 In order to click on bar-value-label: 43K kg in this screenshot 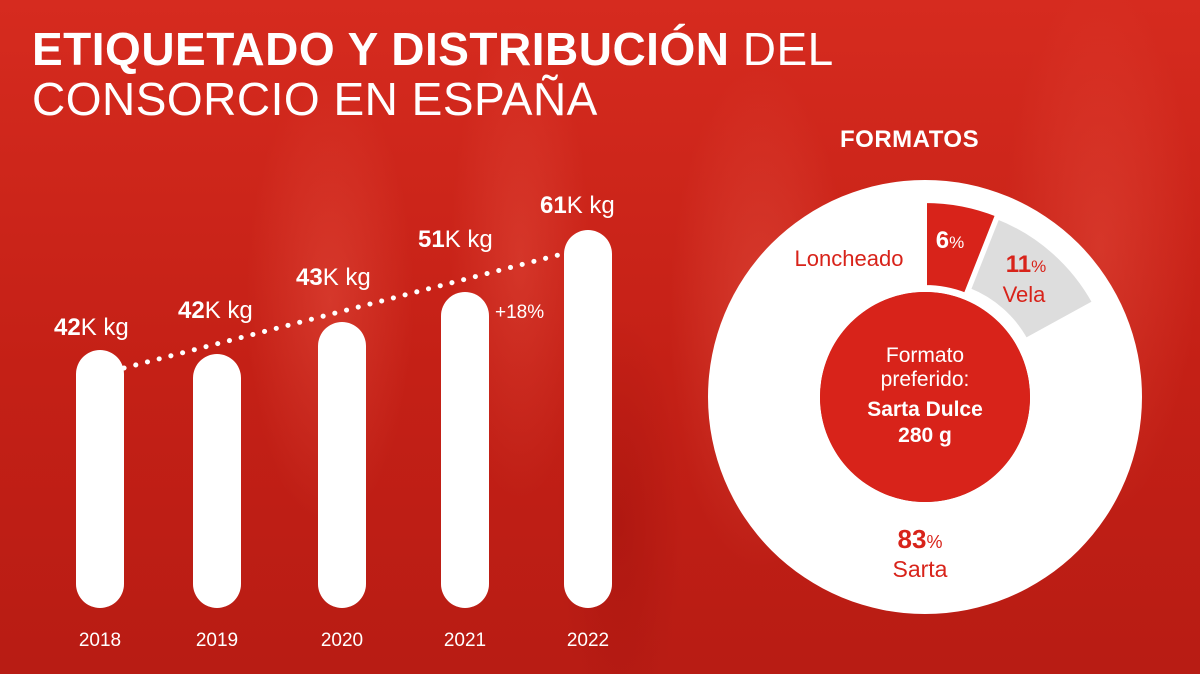, I will do `click(333, 277)`.